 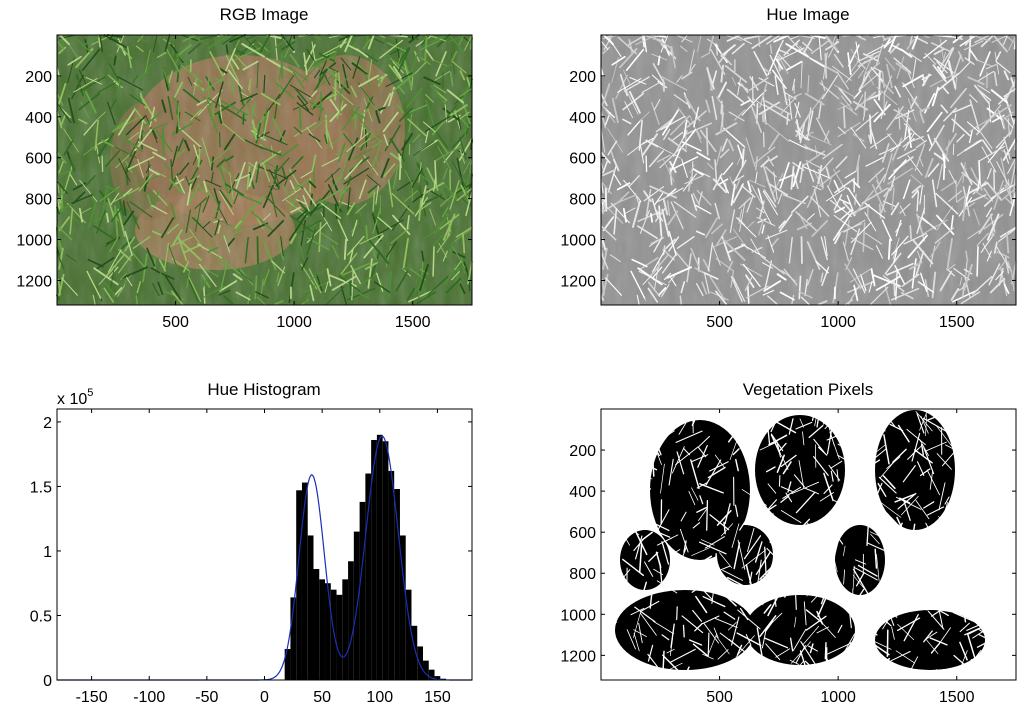 I want to click on y-axis-multiplier: x 105, so click(x=75, y=397).